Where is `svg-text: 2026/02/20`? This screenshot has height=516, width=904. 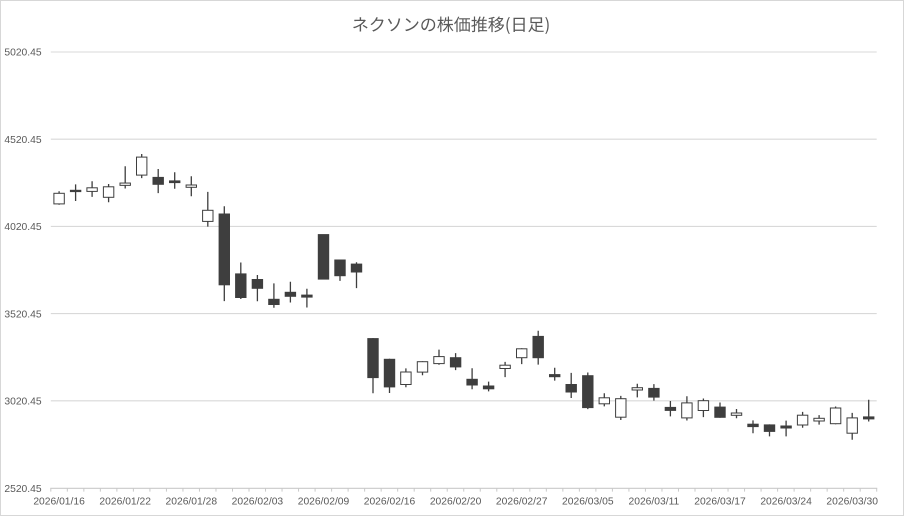
svg-text: 2026/02/20 is located at coordinates (456, 502).